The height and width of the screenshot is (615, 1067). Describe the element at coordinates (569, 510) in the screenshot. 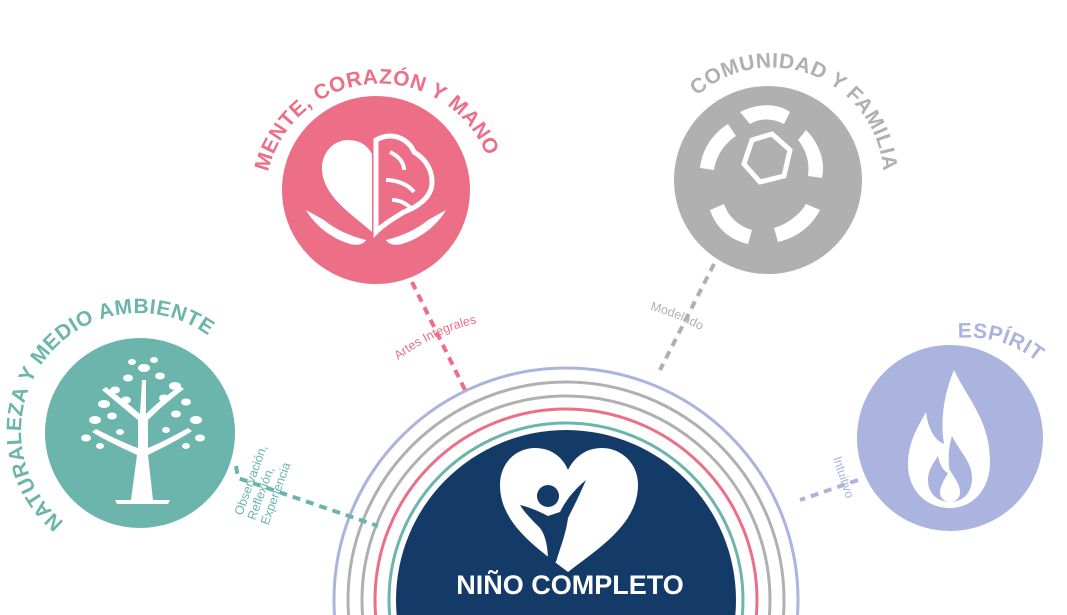

I see `heart-child-icon` at that location.